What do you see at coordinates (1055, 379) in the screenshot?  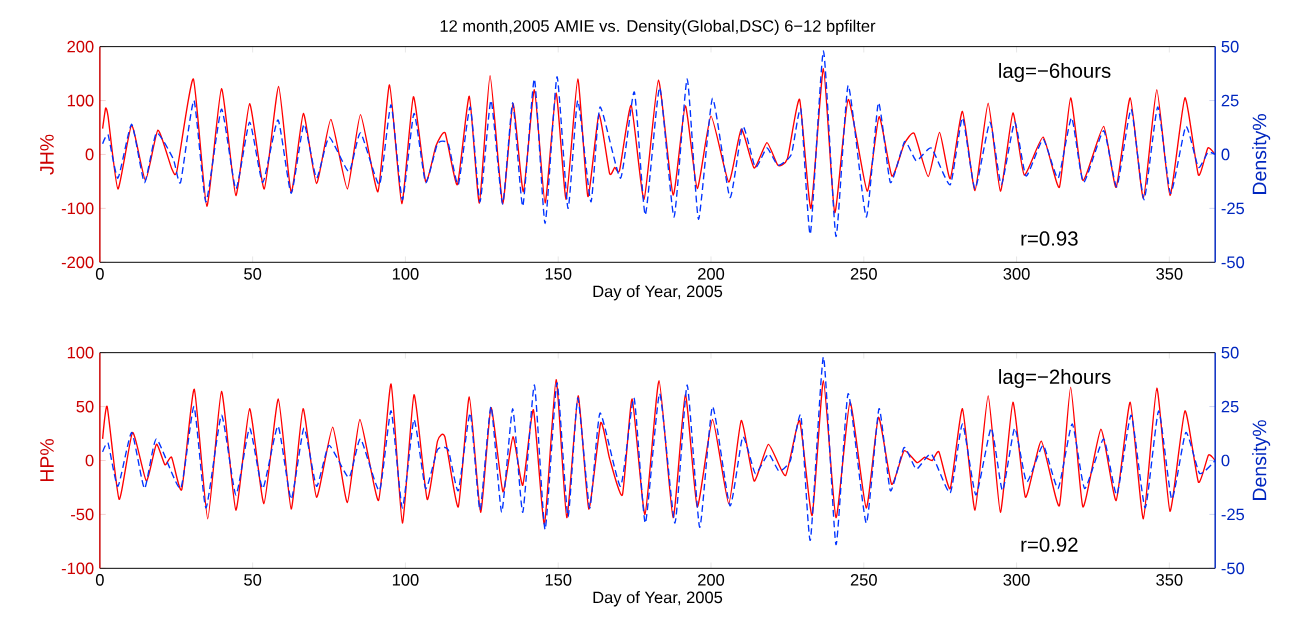 I see `annotation: lag=−2hours` at bounding box center [1055, 379].